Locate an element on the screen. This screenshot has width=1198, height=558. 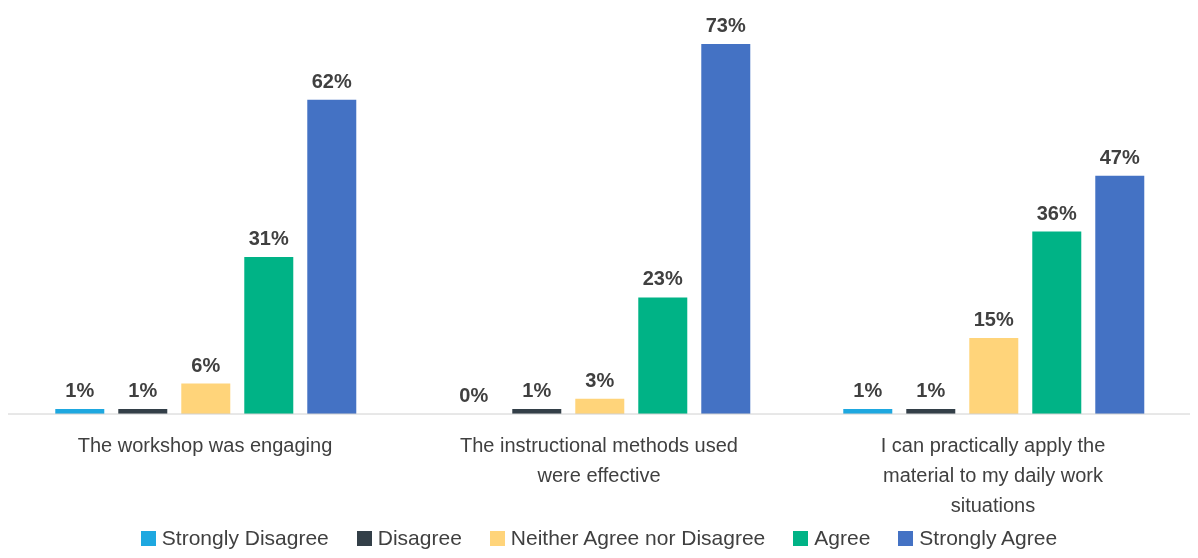
legend-label: Strongly Agree is located at coordinates (988, 538).